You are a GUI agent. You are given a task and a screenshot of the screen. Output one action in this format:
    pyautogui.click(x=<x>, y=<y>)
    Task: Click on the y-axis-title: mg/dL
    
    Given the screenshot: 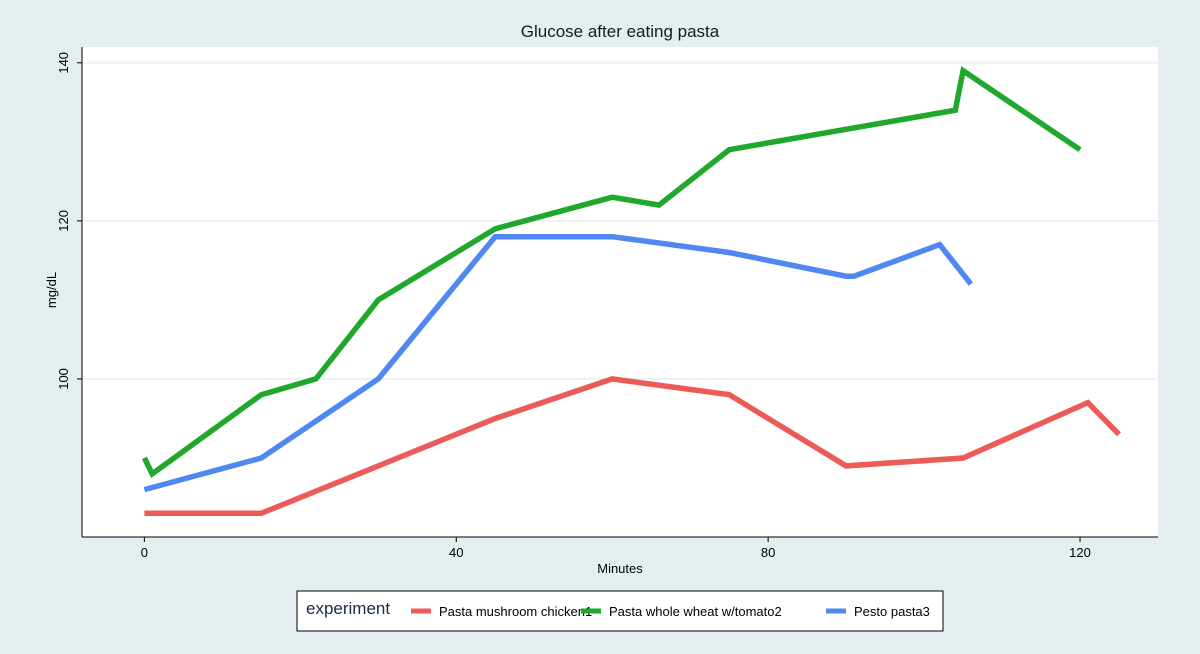 What is the action you would take?
    pyautogui.click(x=51, y=290)
    